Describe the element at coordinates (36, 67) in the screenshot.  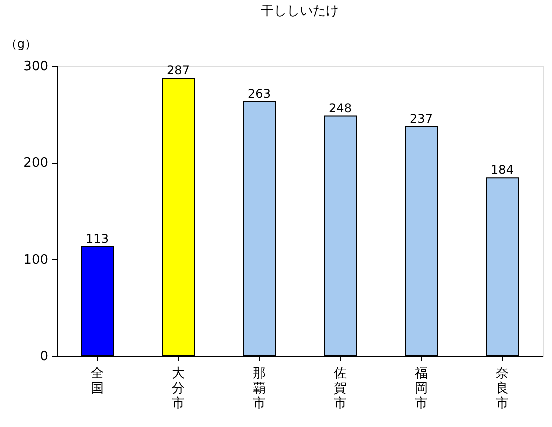
I see `y-tick-label: 300` at that location.